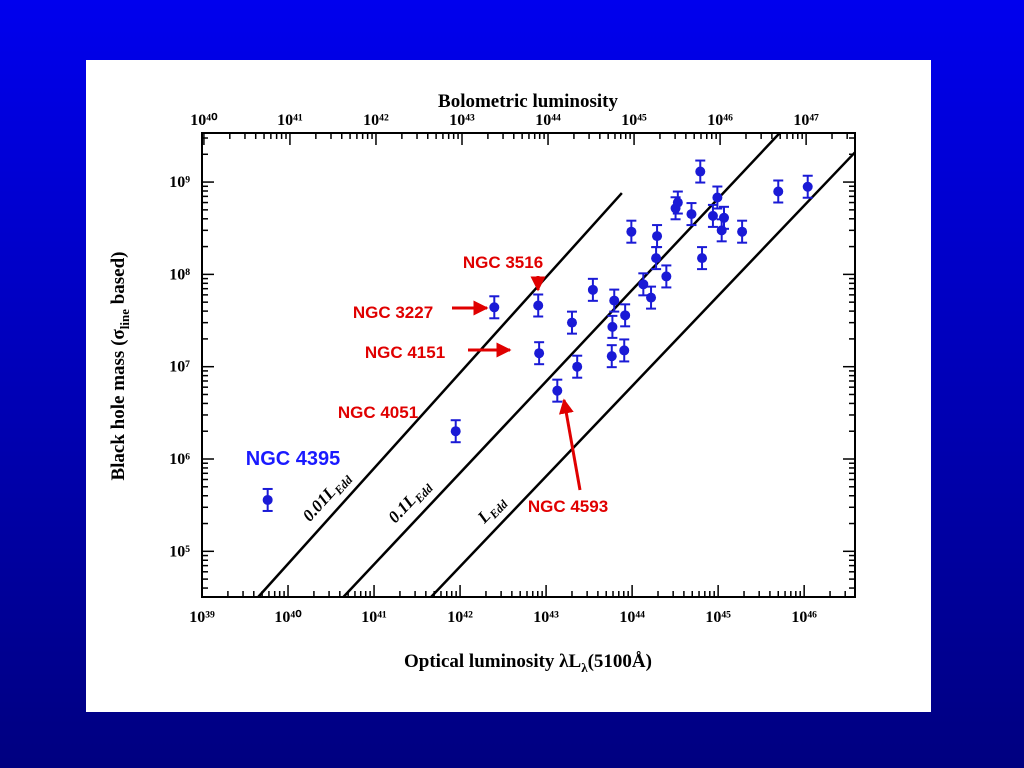 The image size is (1024, 768). I want to click on x2-tick-label: 10⁴⁰, so click(204, 120).